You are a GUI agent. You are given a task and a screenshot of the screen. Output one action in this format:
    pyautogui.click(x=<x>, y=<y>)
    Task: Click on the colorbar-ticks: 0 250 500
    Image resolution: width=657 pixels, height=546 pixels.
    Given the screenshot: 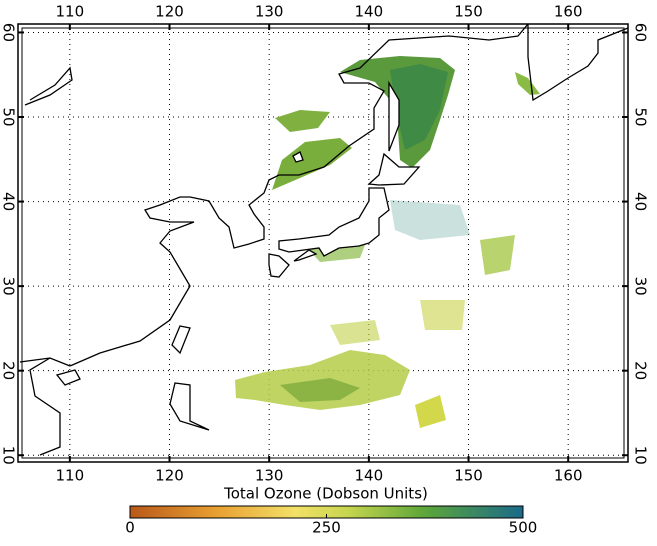 What is the action you would take?
    pyautogui.click(x=331, y=525)
    